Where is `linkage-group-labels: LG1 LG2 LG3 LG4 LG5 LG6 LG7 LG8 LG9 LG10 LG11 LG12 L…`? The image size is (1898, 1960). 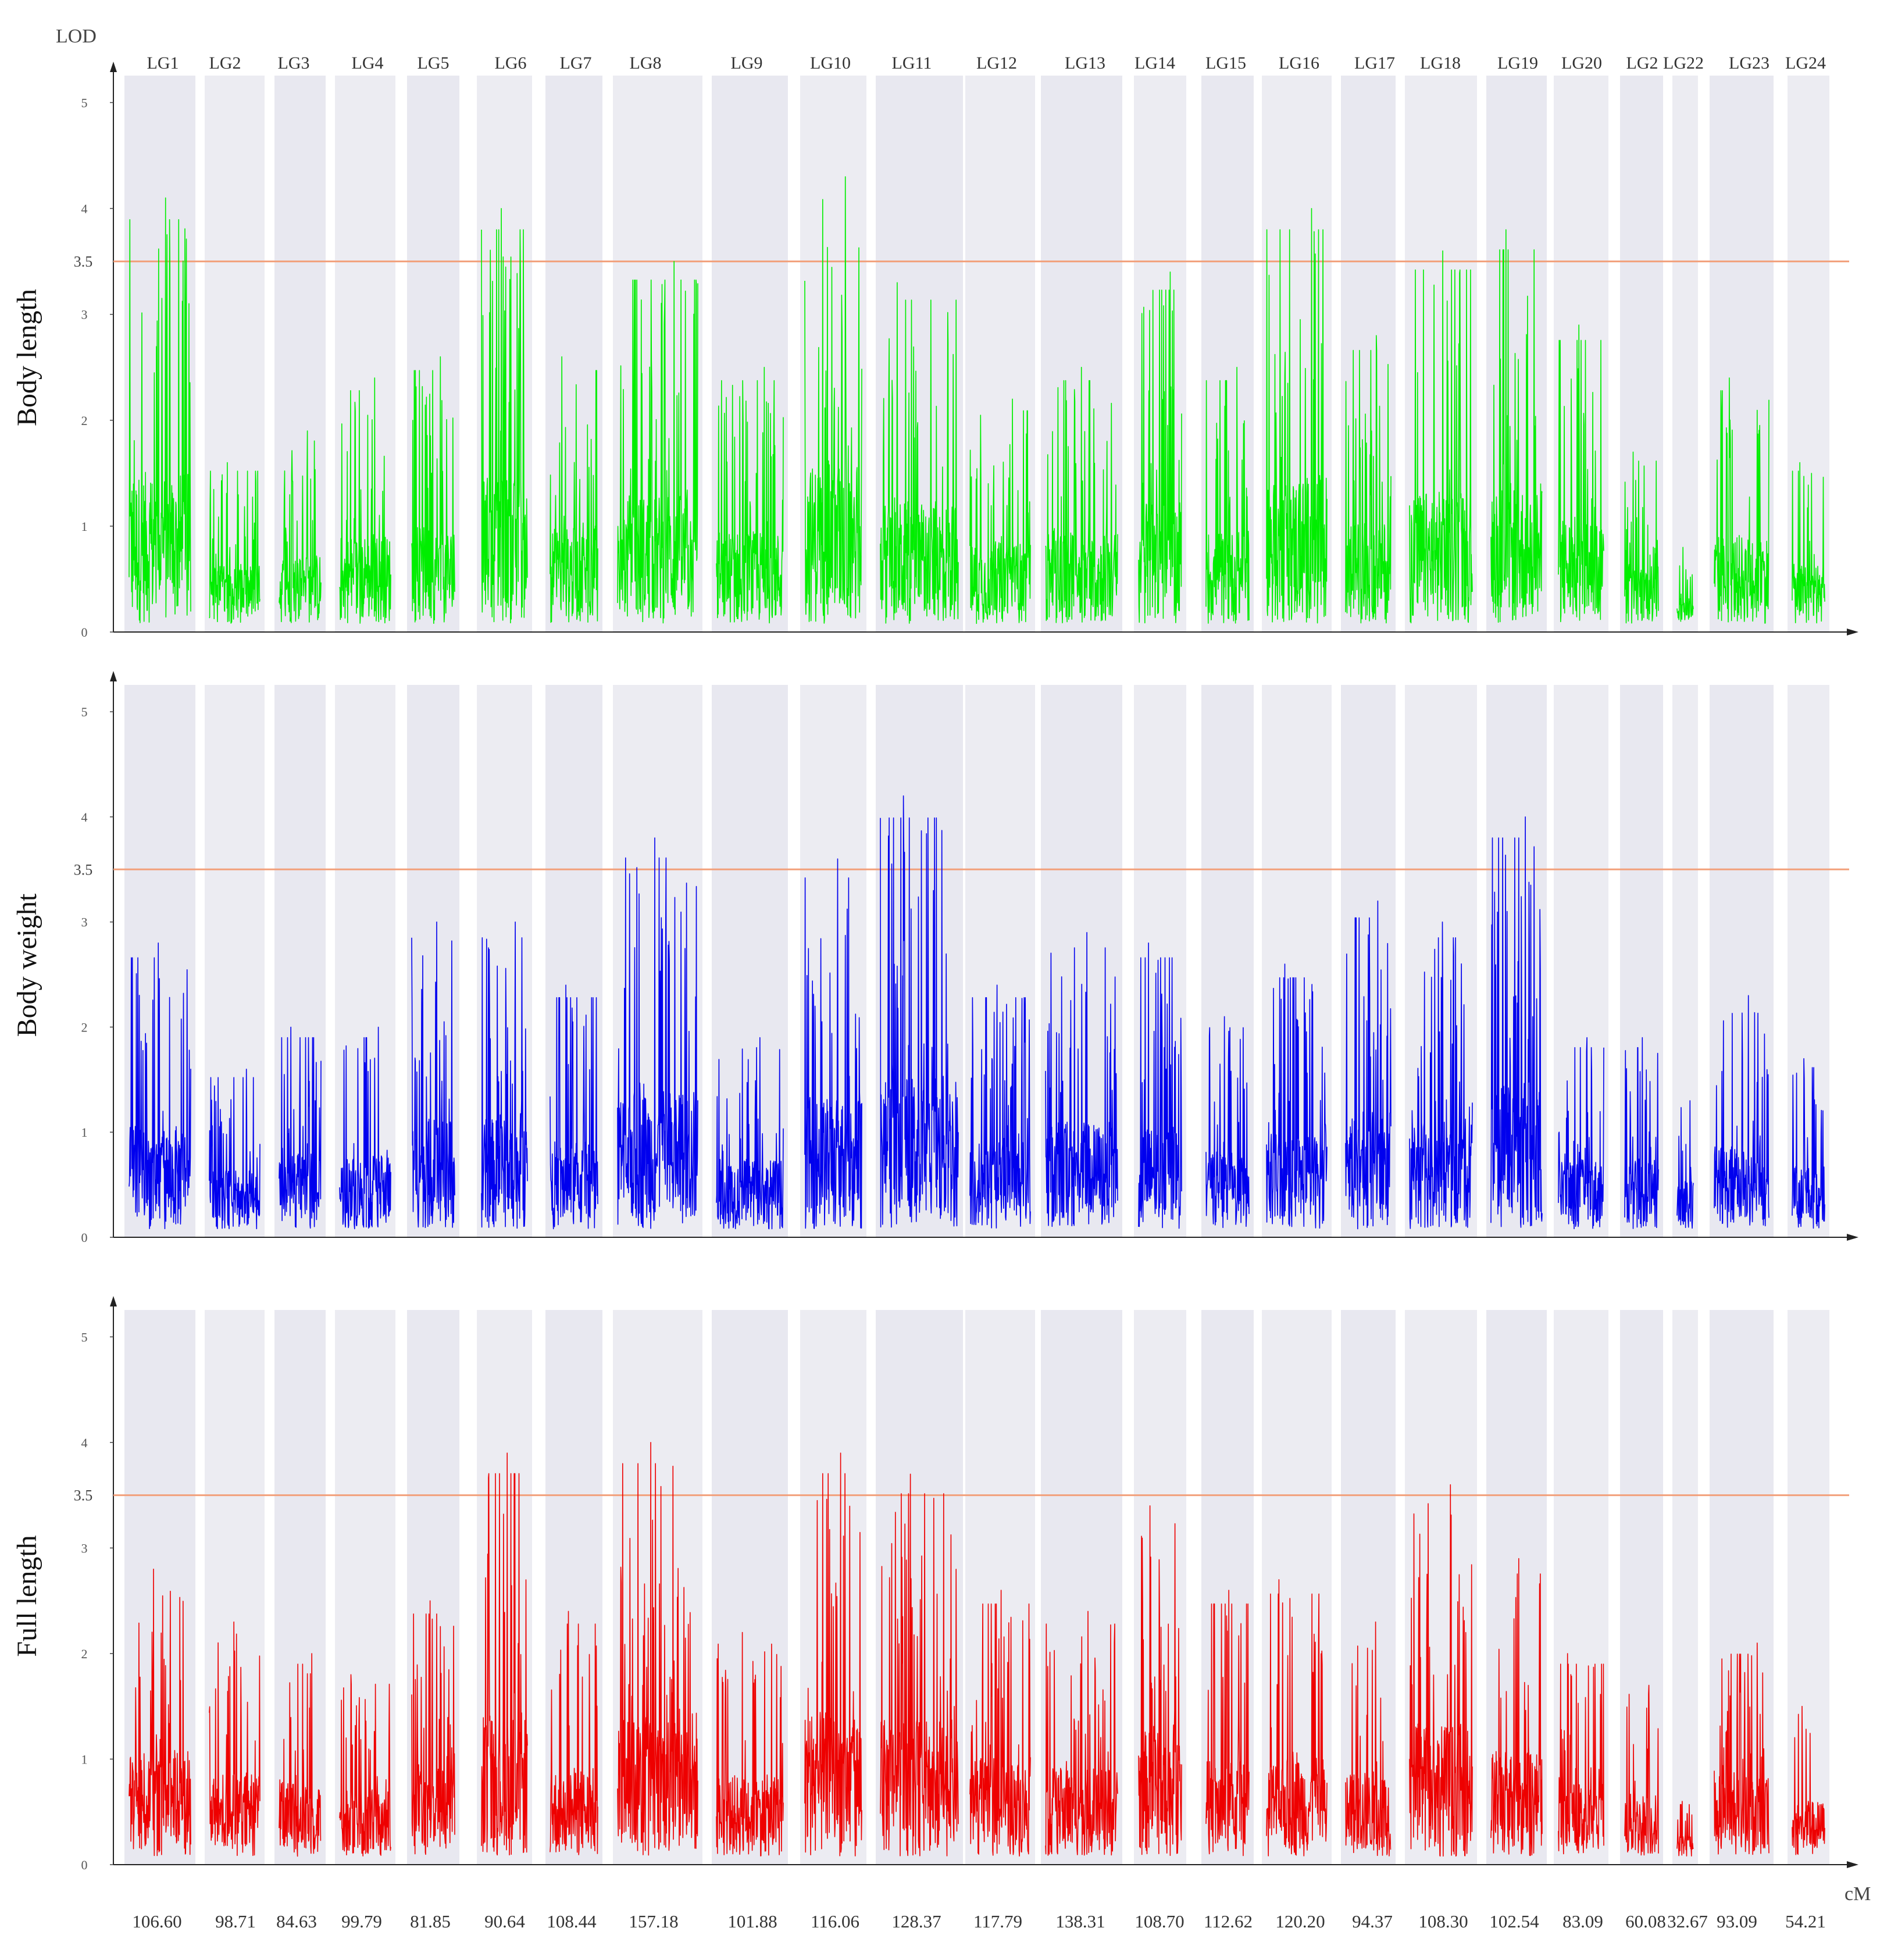 linkage-group-labels: LG1 LG2 LG3 LG4 LG5 LG6 LG7 LG8 LG9 LG10 LG11 LG12 L… is located at coordinates (987, 63).